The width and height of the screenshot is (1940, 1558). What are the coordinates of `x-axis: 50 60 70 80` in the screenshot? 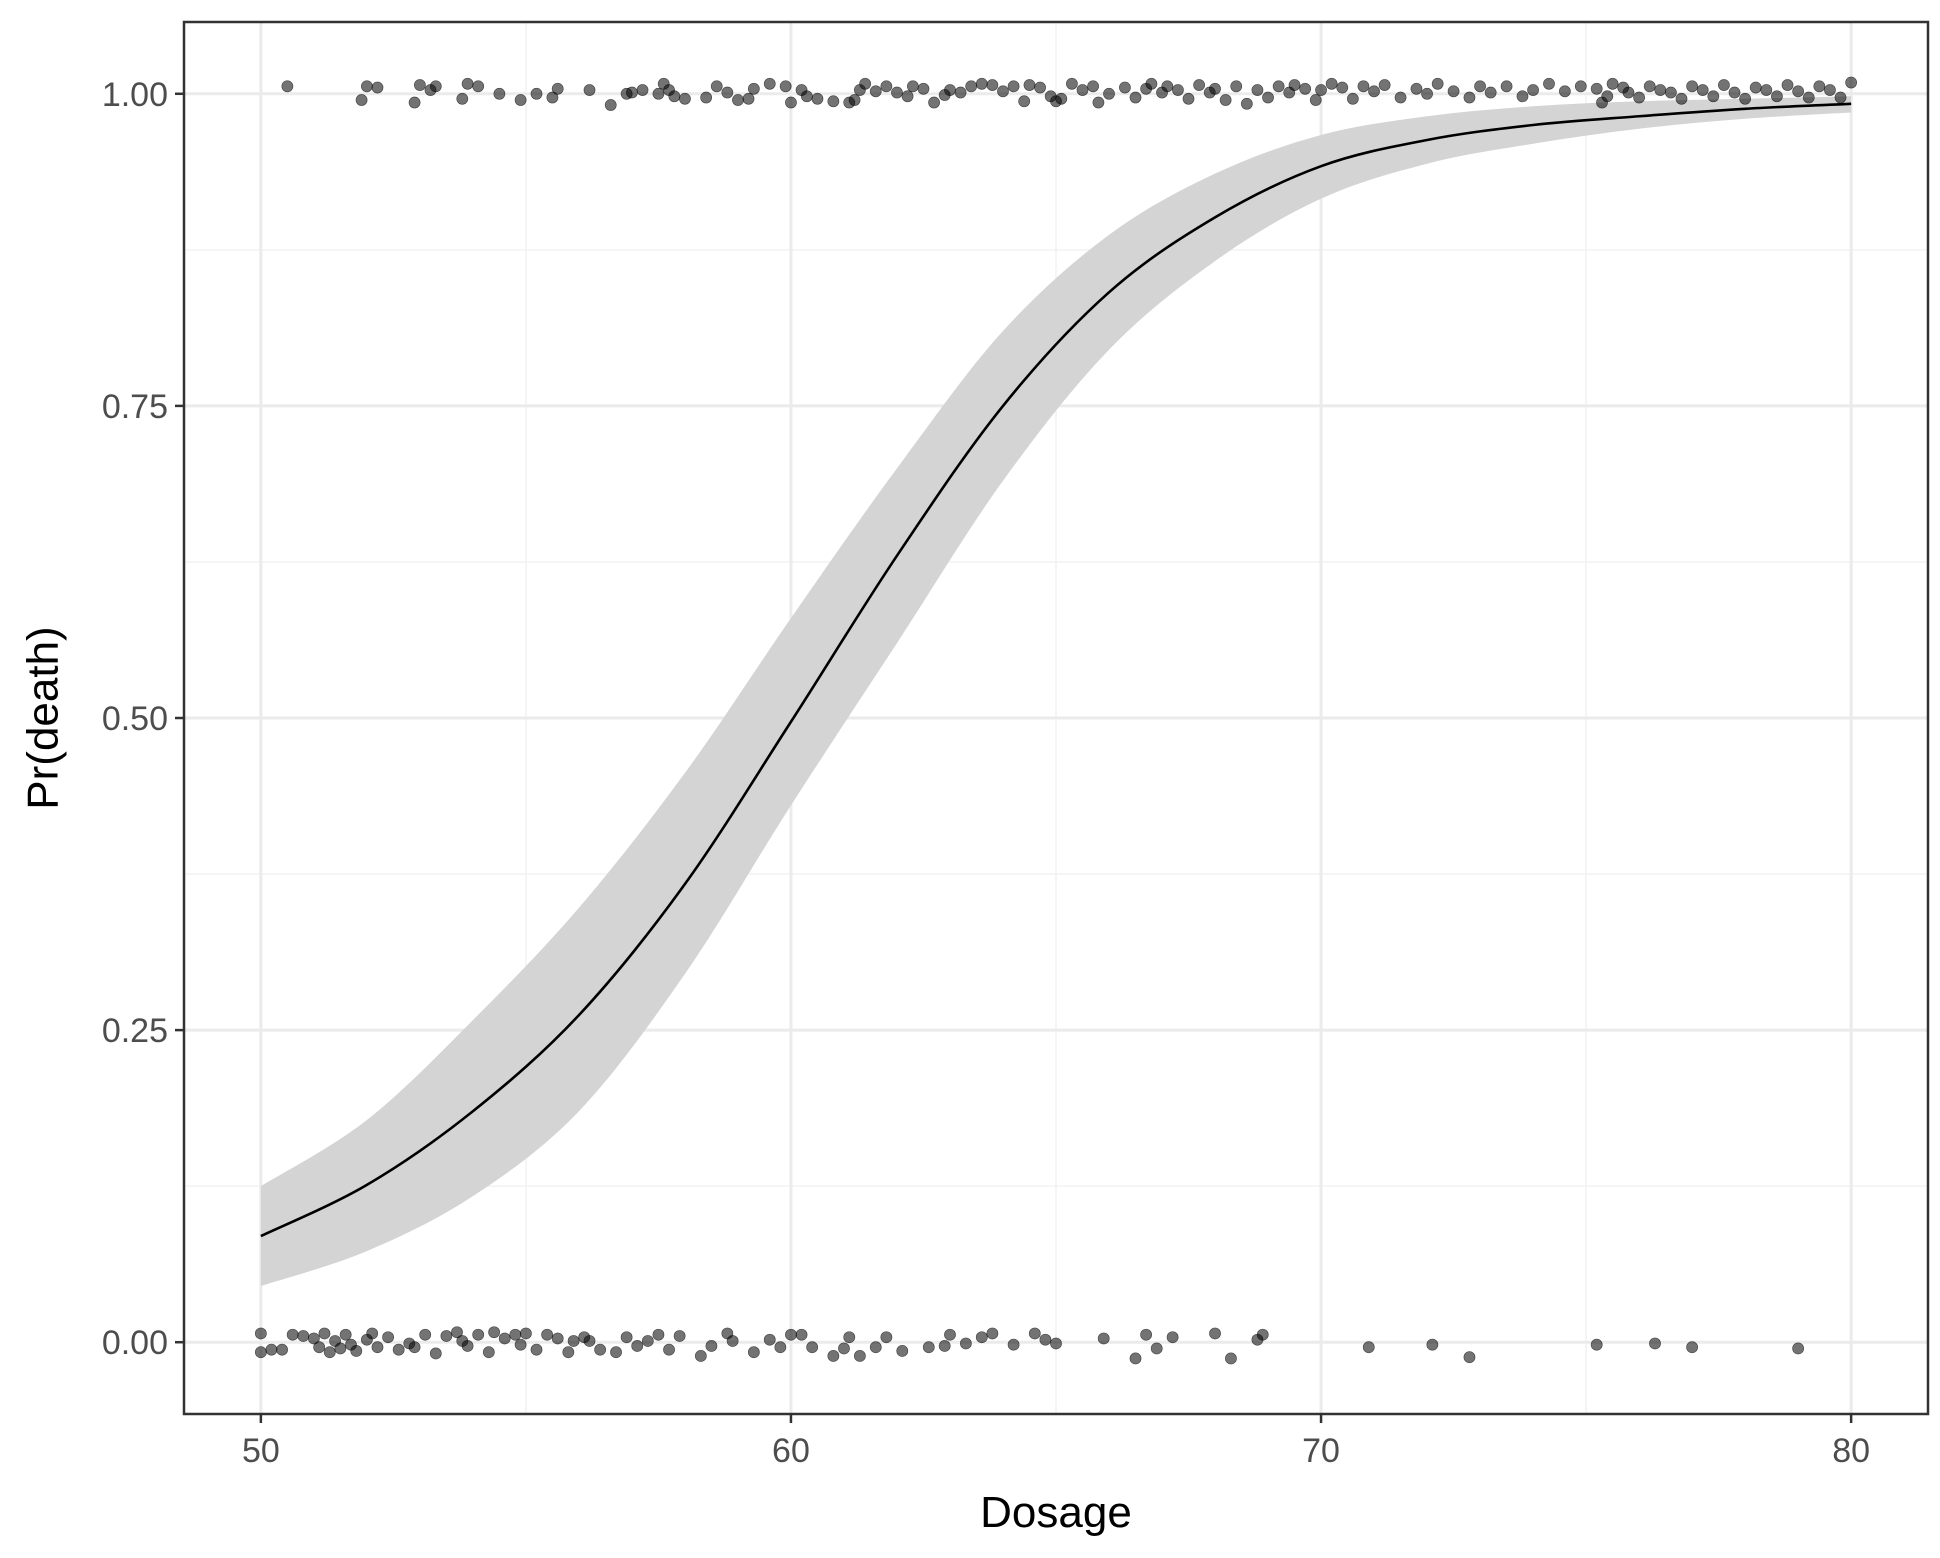 It's located at (1056, 1442).